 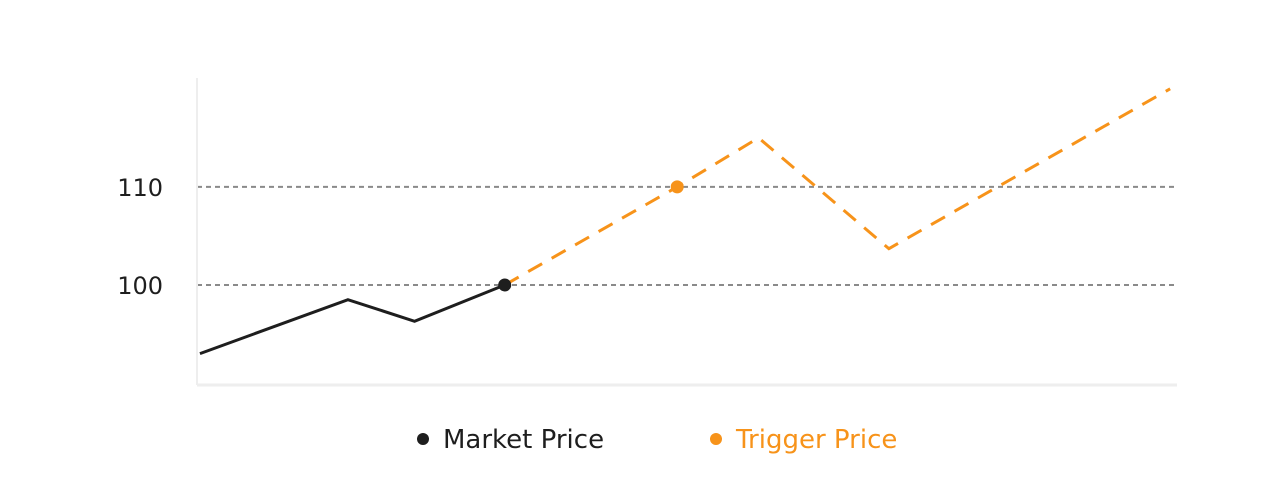 What do you see at coordinates (140, 286) in the screenshot?
I see `y-tick-label: 100` at bounding box center [140, 286].